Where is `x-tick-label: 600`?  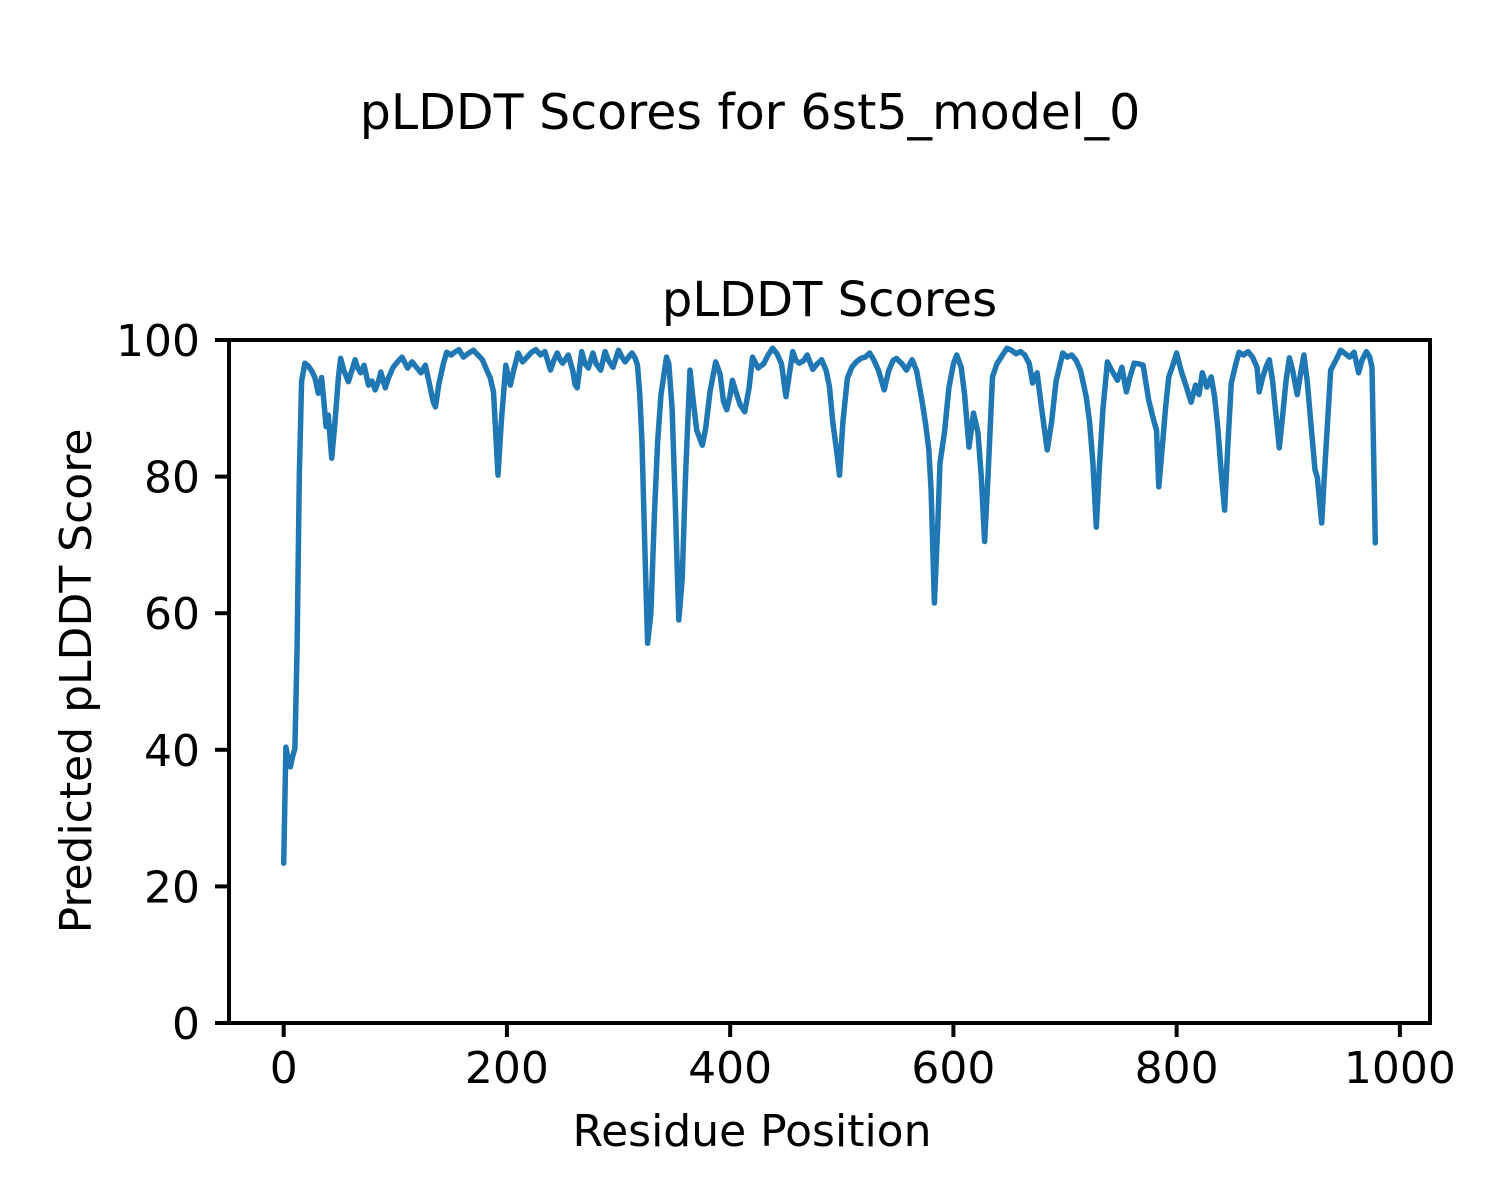 x-tick-label: 600 is located at coordinates (953, 1068).